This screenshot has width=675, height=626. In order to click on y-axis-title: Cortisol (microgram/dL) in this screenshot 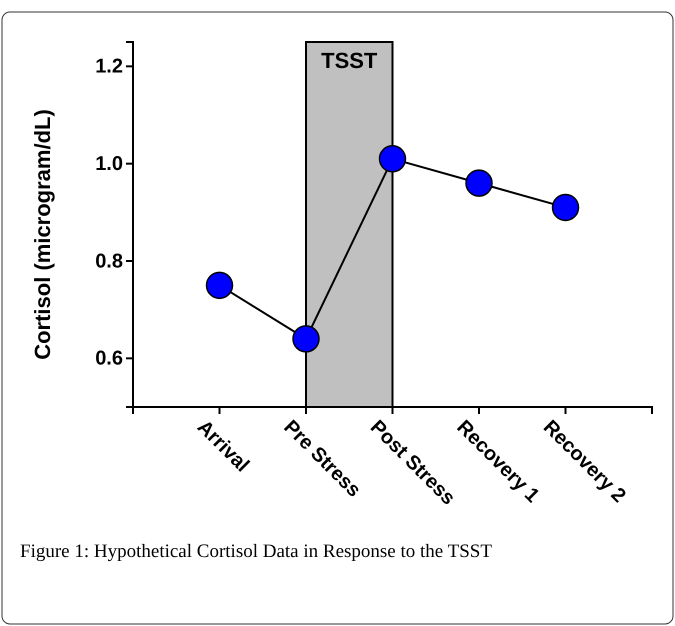, I will do `click(42, 234)`.